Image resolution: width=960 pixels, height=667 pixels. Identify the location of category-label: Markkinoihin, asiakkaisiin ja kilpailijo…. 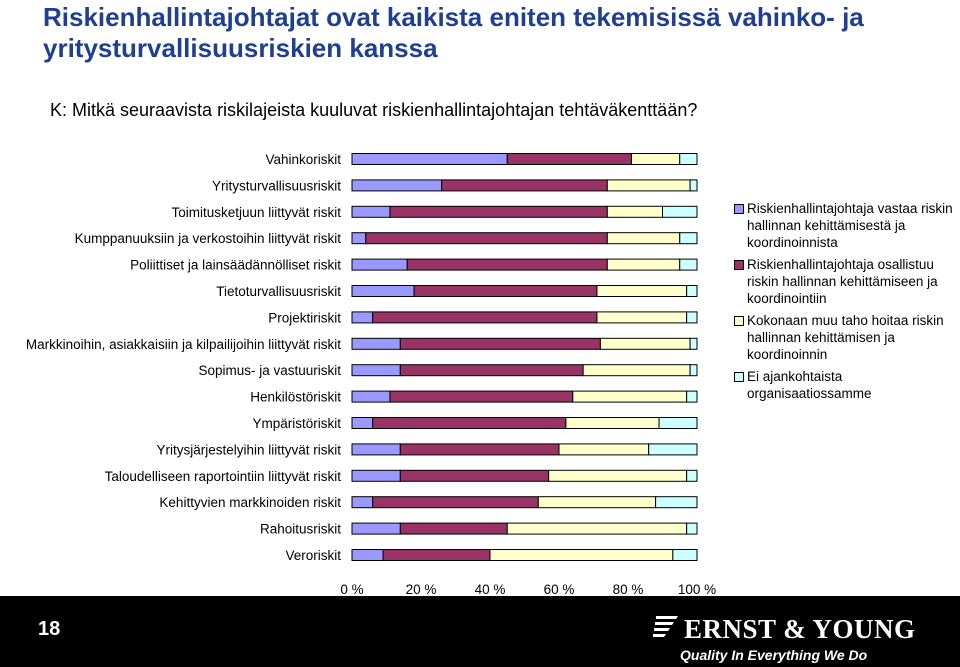
(183, 344).